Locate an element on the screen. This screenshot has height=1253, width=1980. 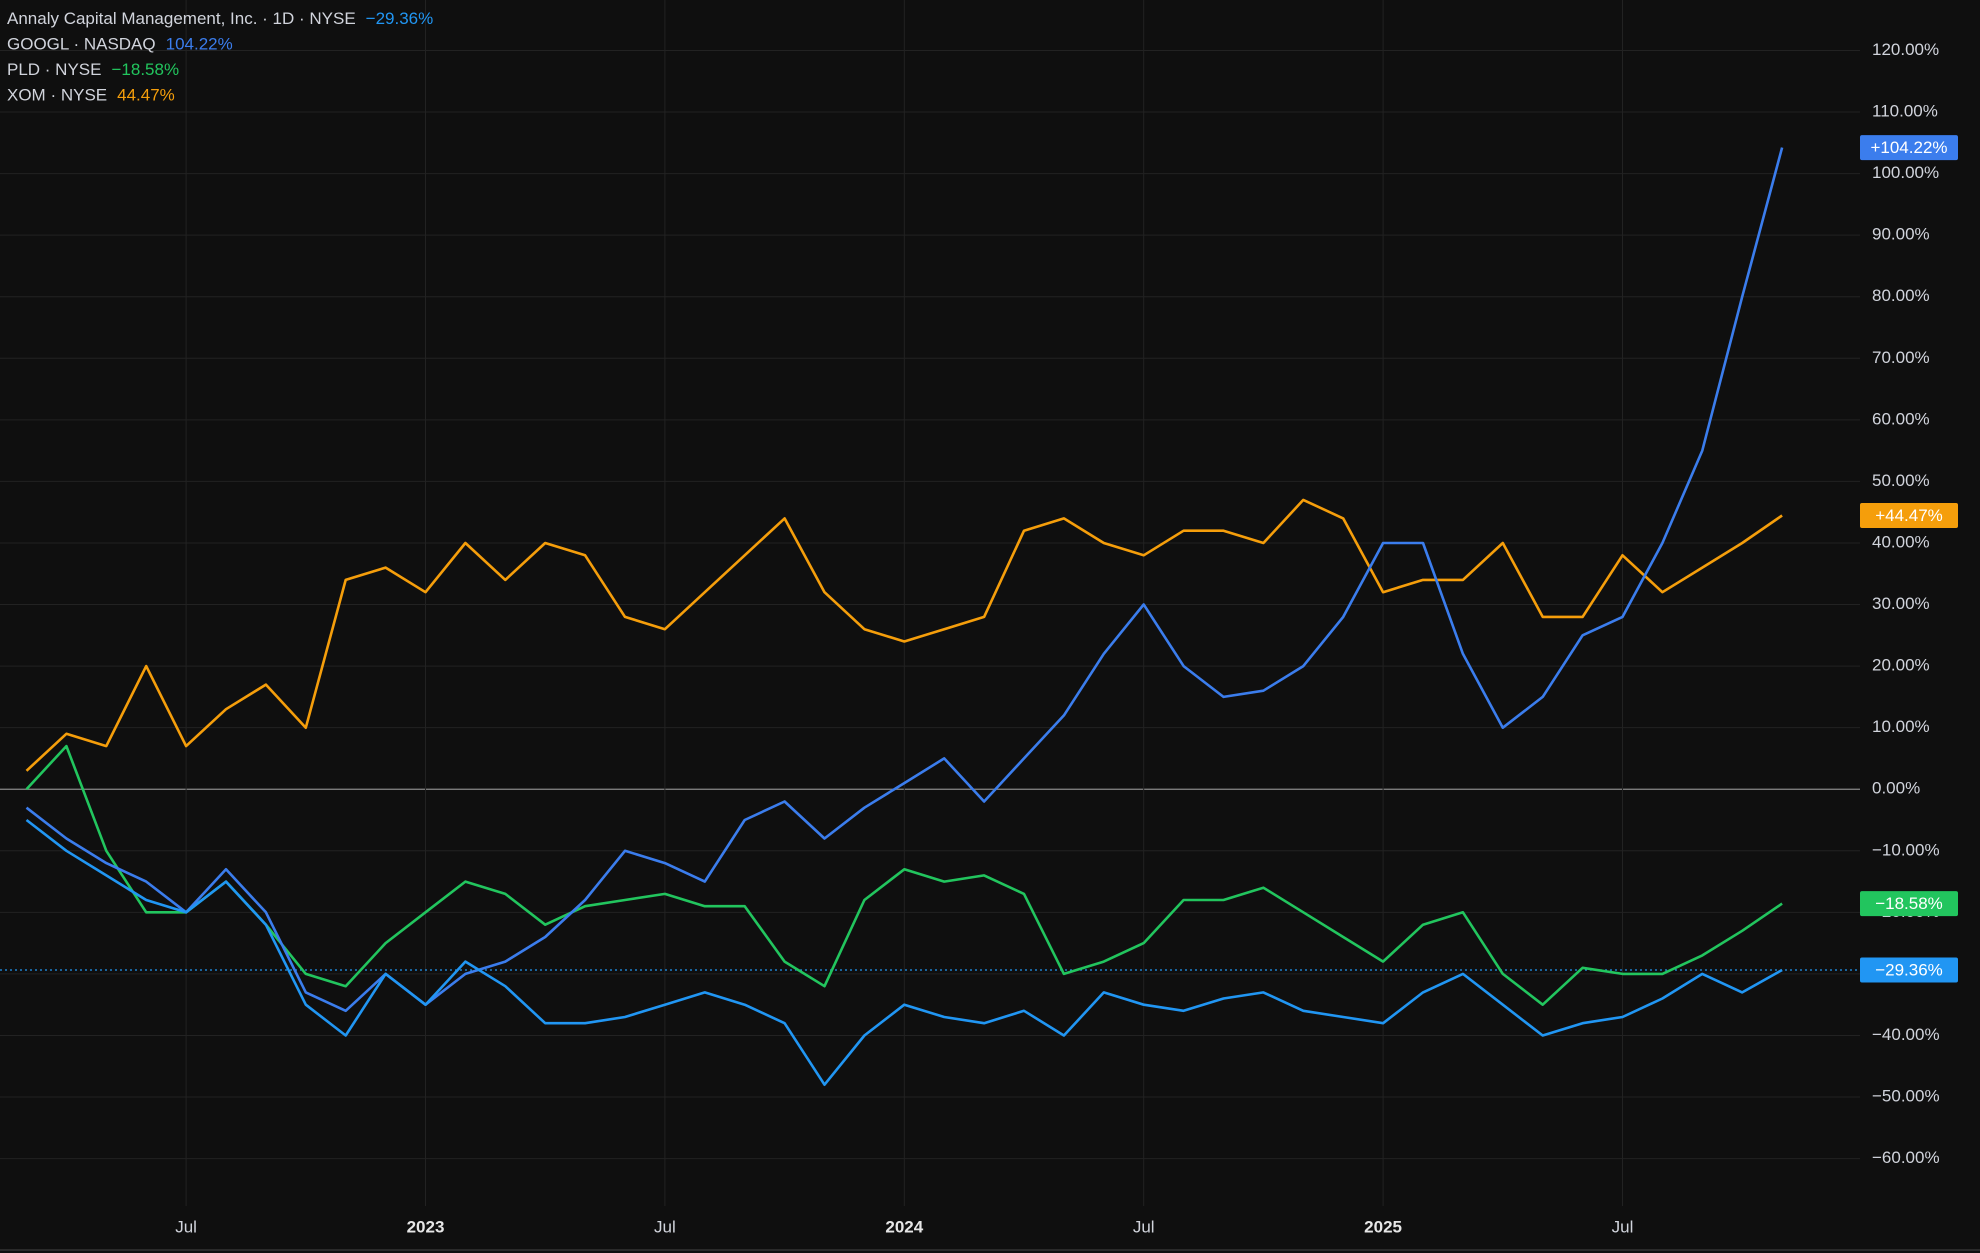
price-badge-label: −18.58% is located at coordinates (1909, 903).